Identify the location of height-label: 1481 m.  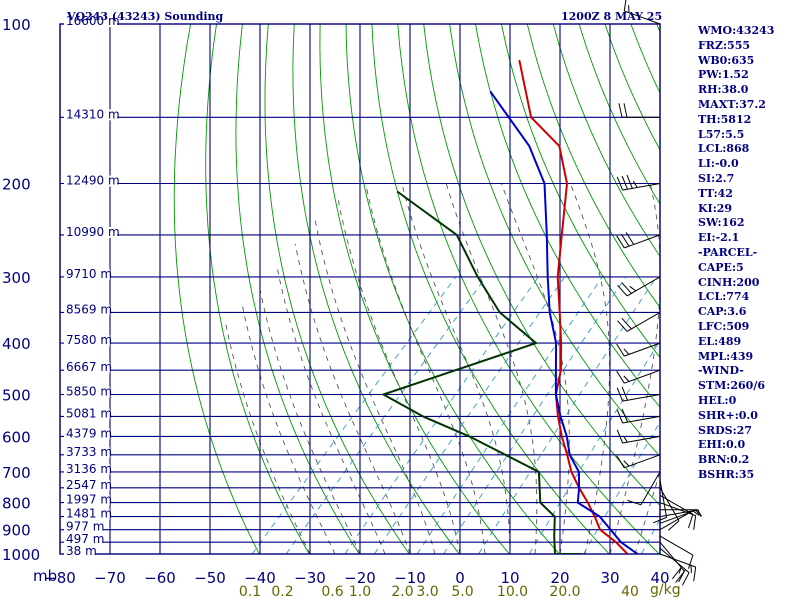
(89, 514).